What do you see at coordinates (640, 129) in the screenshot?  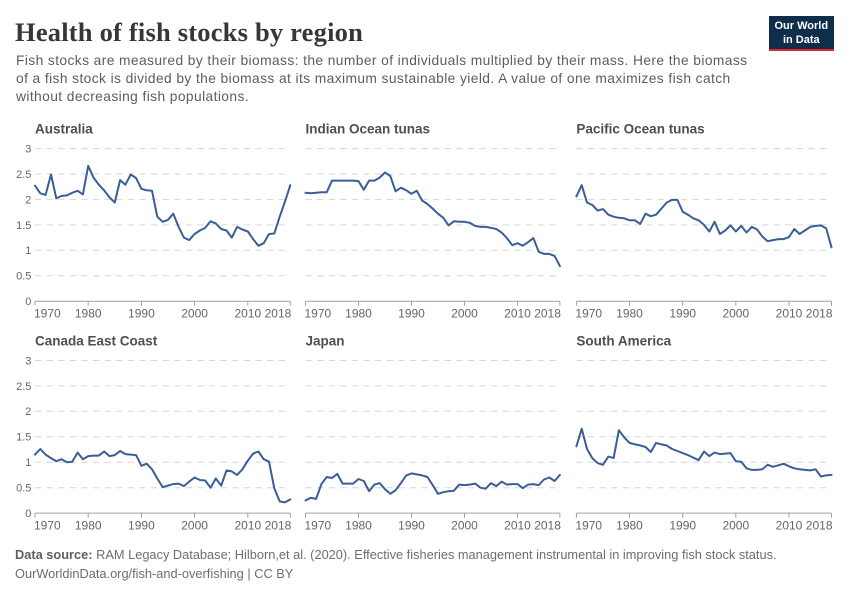 I see `svg-text: Pacific Ocean tunas` at bounding box center [640, 129].